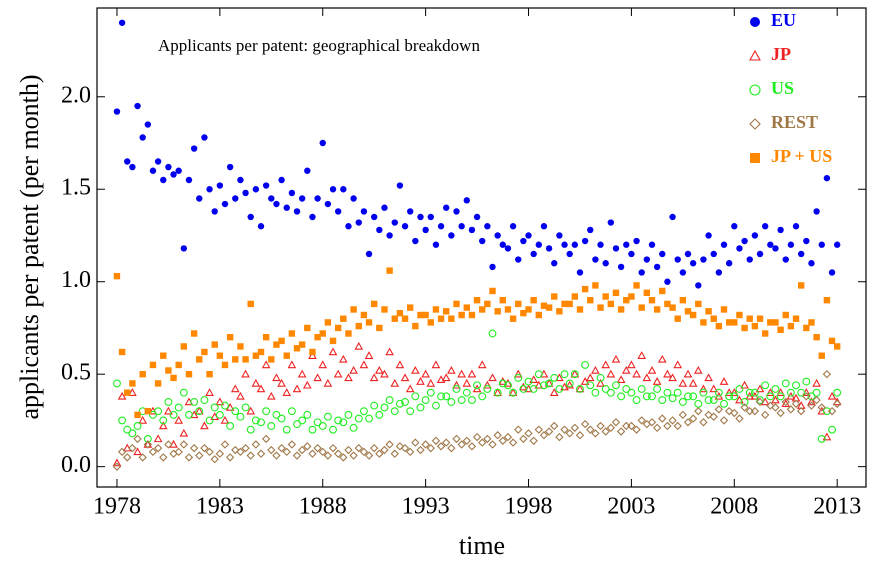  Describe the element at coordinates (76, 188) in the screenshot. I see `y-tick-label: 1.5` at that location.